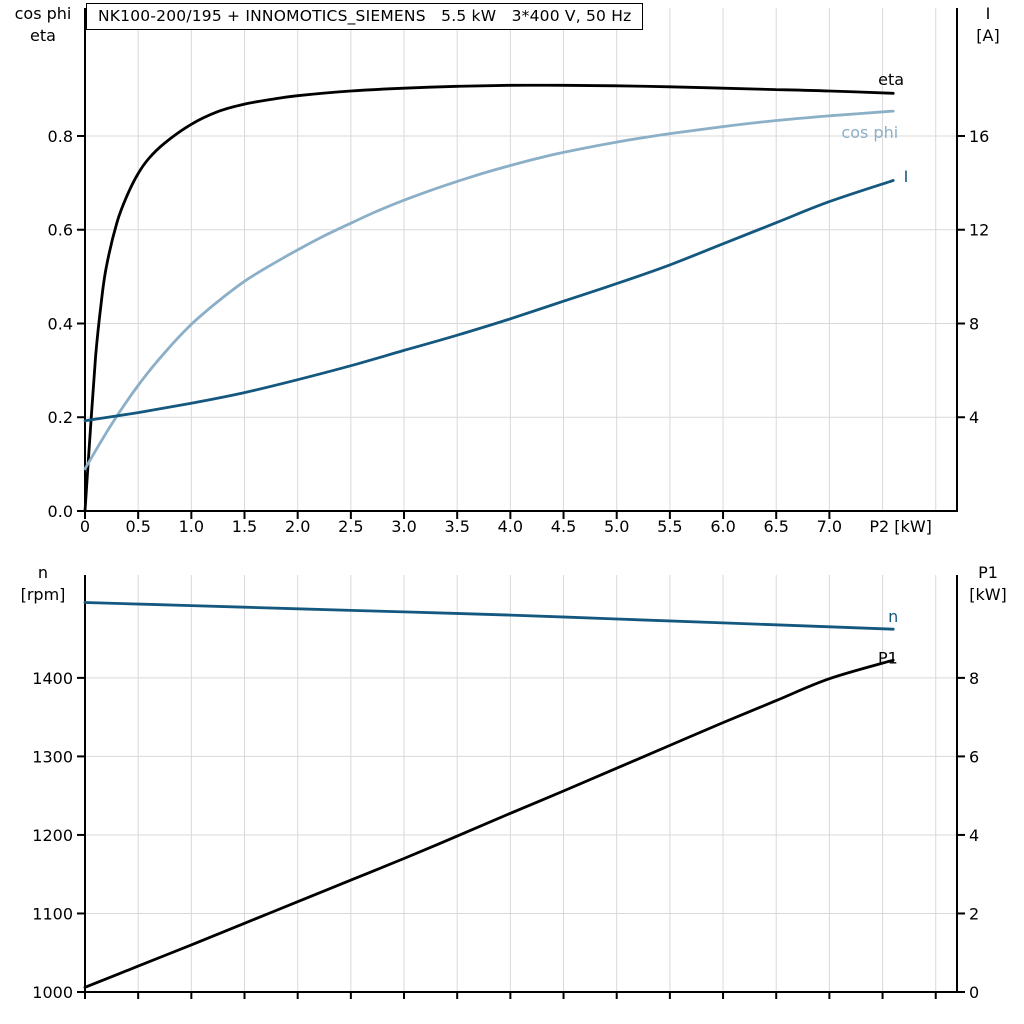 Image resolution: width=1024 pixels, height=1024 pixels. What do you see at coordinates (191, 526) in the screenshot?
I see `x-tick-label: 1.0` at bounding box center [191, 526].